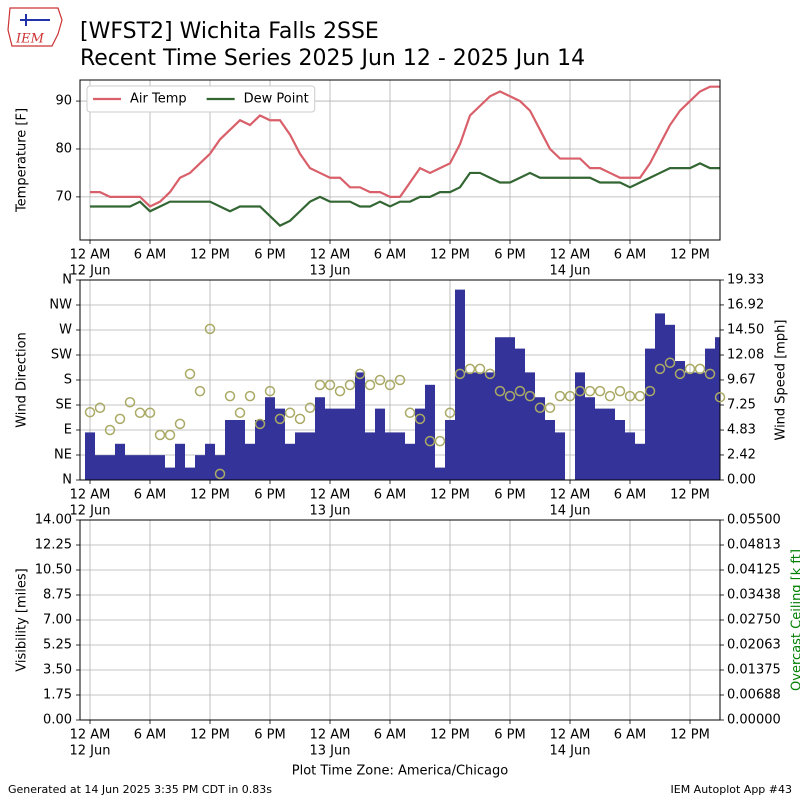 The height and width of the screenshot is (800, 800). I want to click on legend-label: Dew Point, so click(276, 99).